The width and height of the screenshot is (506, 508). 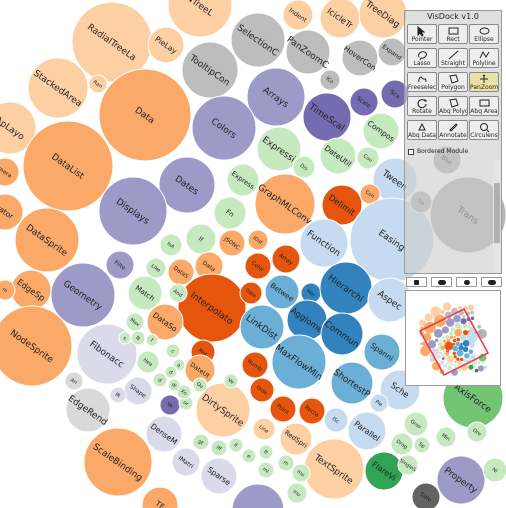 What do you see at coordinates (210, 70) in the screenshot?
I see `bubble-node: TooltipCon` at bounding box center [210, 70].